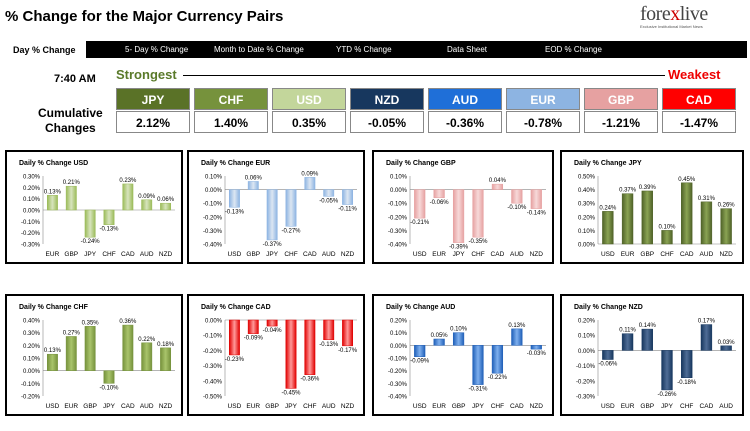  I want to click on currency-box-gbp: GBP, so click(621, 99).